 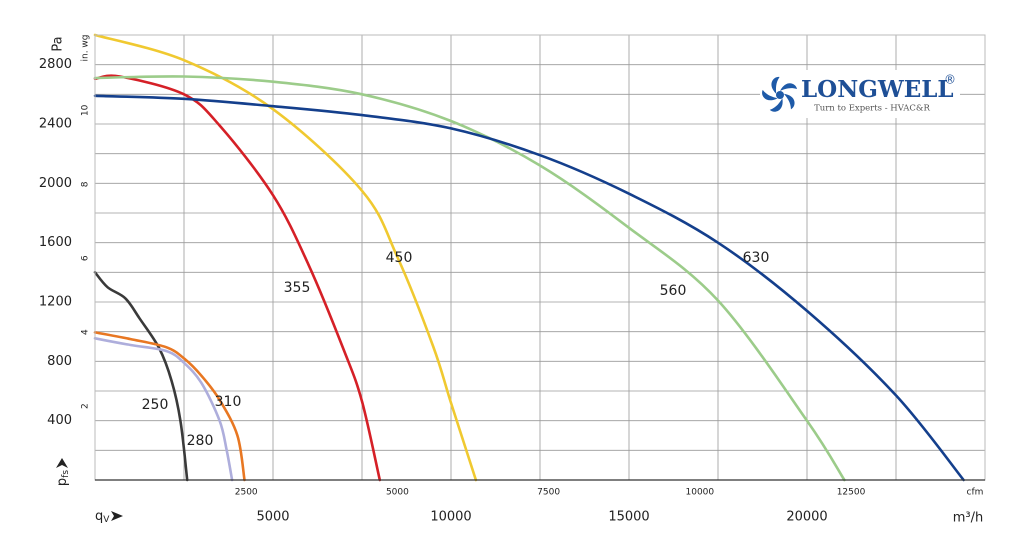 I want to click on x-arrow, so click(x=117, y=516).